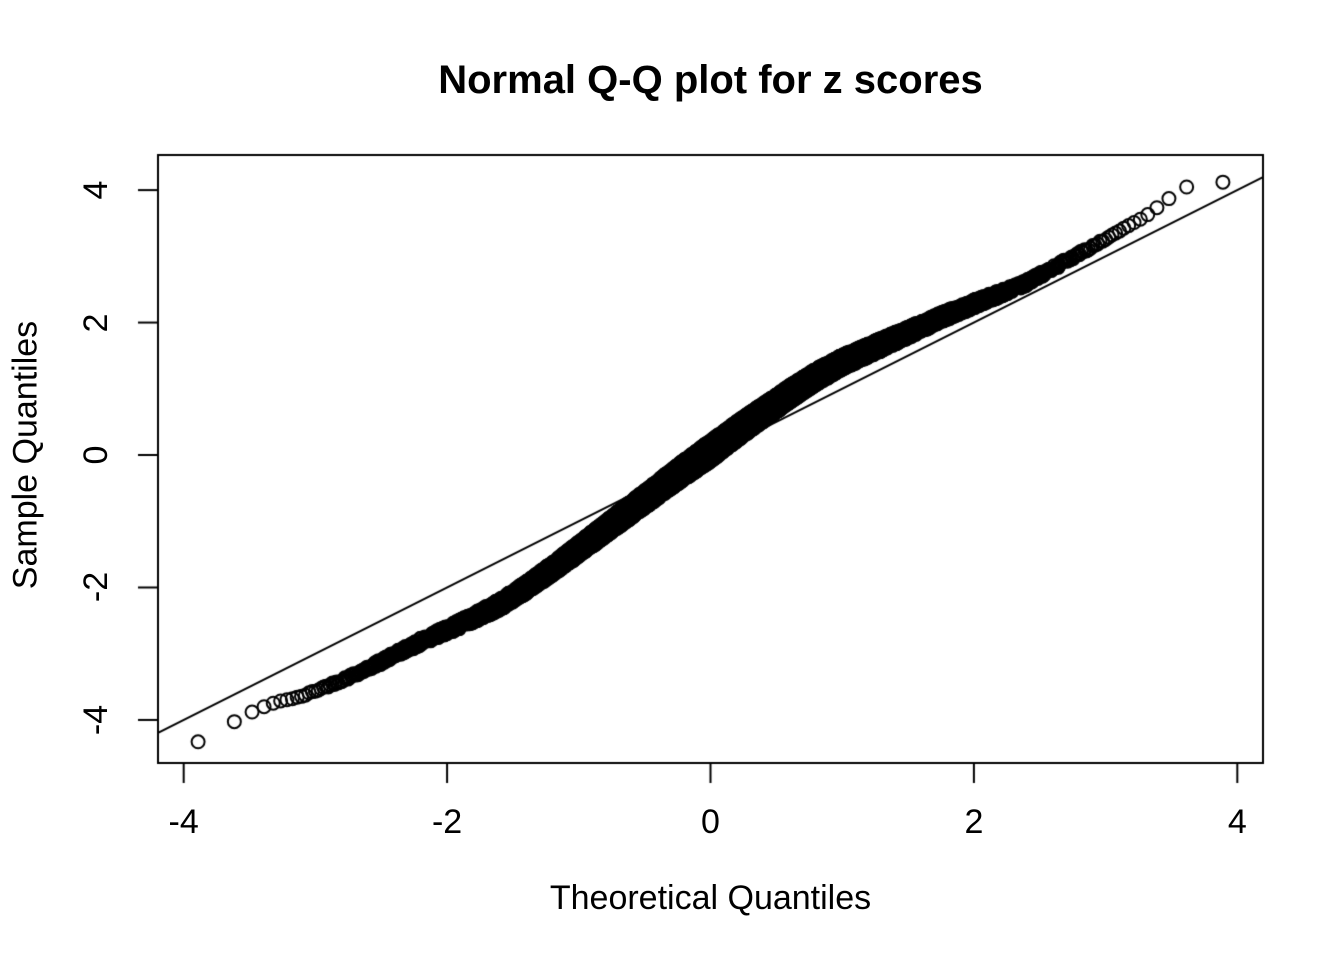 The image size is (1344, 960). Describe the element at coordinates (447, 822) in the screenshot. I see `x-tick-label--2: -2` at that location.